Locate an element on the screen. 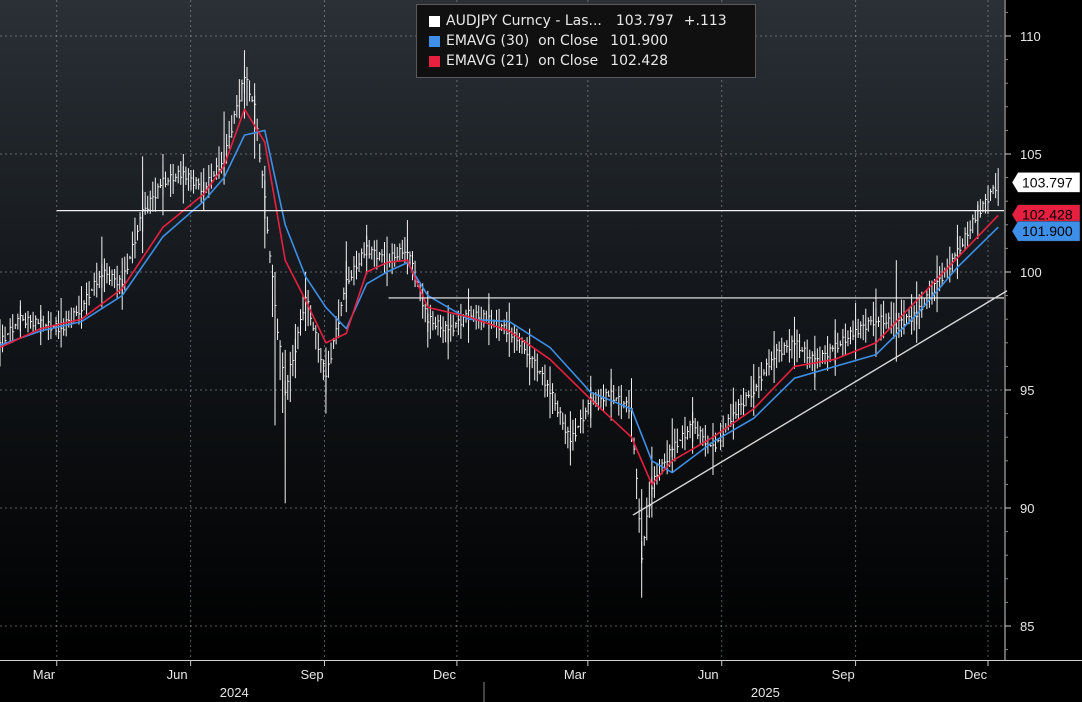  year-label: 2025 is located at coordinates (765, 692).